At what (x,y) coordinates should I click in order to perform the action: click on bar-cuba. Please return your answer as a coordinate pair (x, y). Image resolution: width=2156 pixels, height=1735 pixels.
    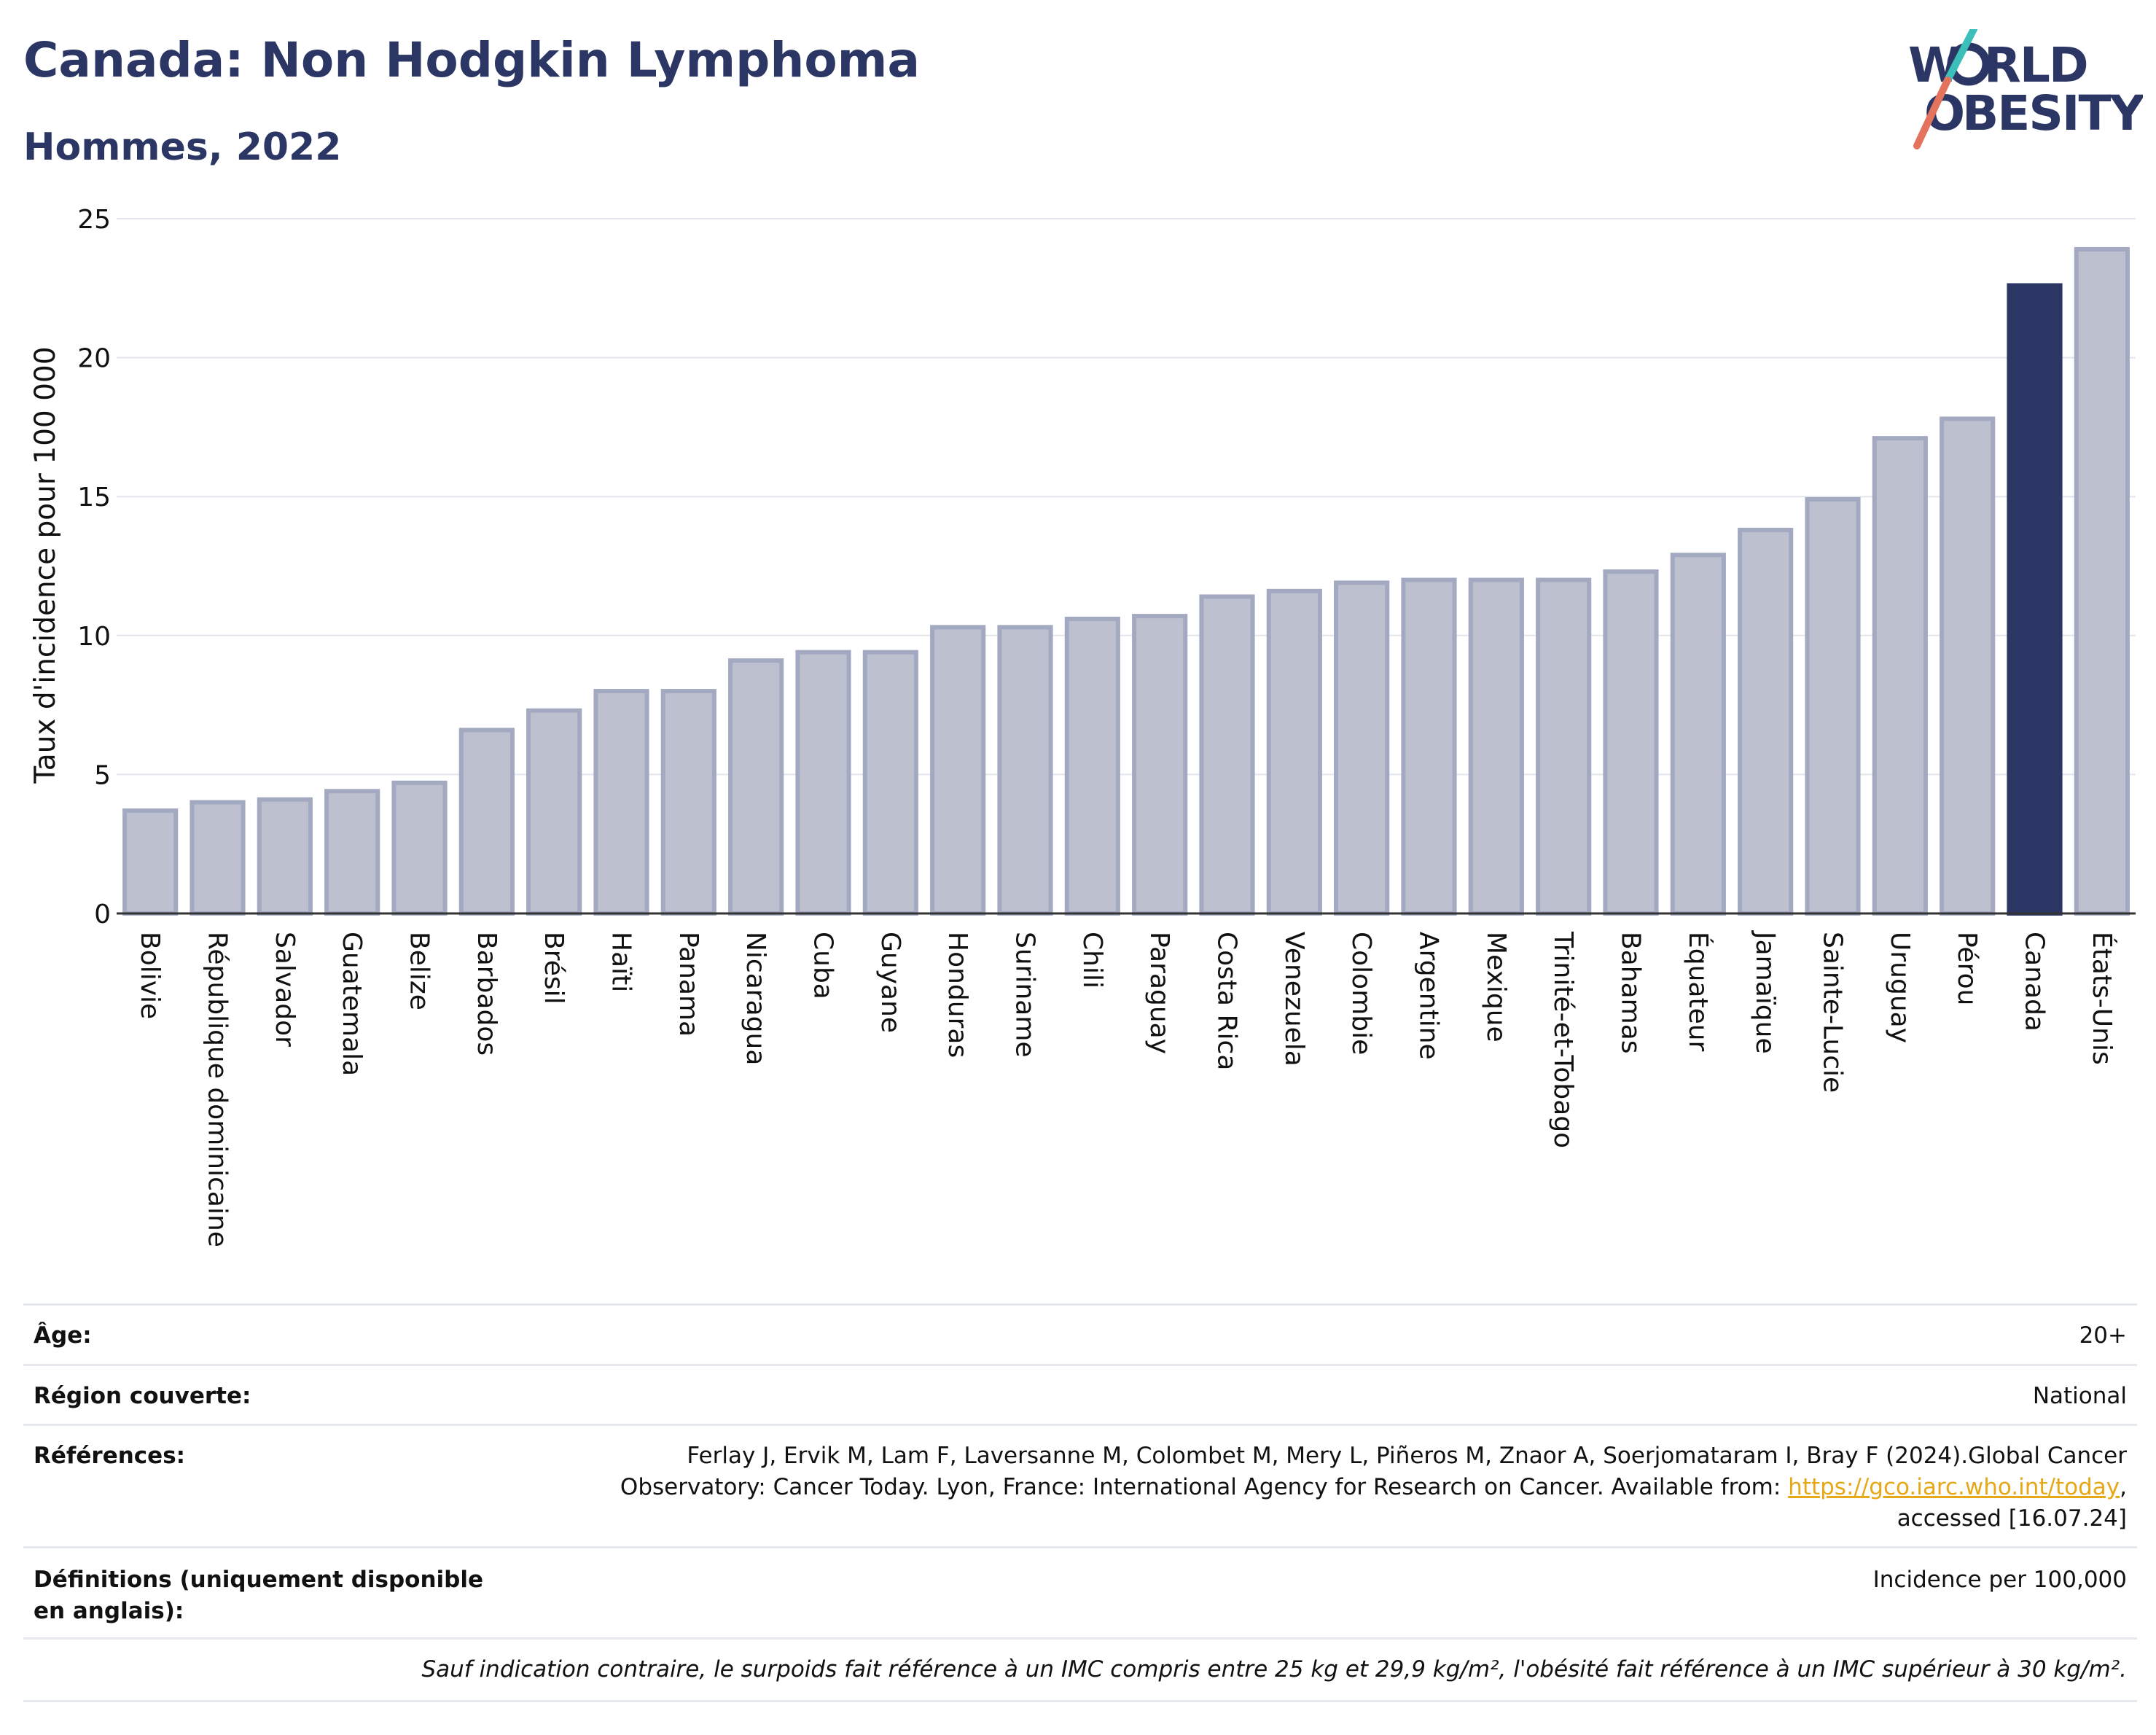
    Looking at the image, I should click on (823, 783).